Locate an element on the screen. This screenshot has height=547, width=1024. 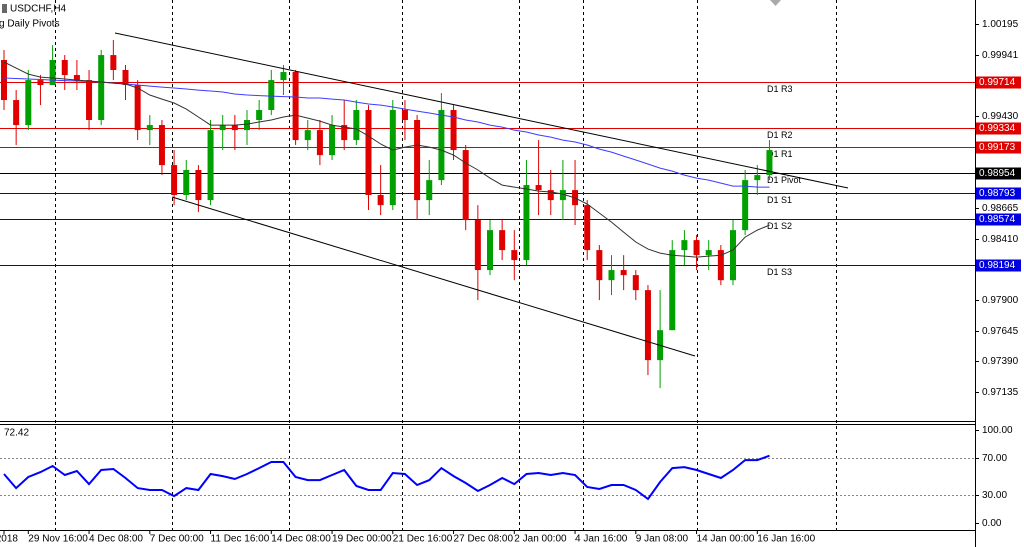
x-tick-label: 14 Dec 08:00 is located at coordinates (301, 539).